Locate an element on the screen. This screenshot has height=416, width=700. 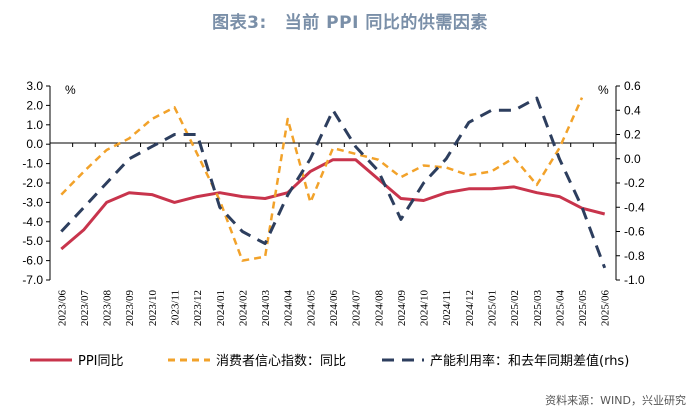
right-axis-unit: % is located at coordinates (603, 90).